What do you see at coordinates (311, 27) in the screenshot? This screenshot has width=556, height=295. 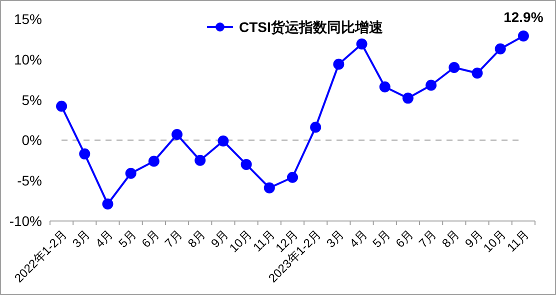 I see `legend-label: CTSI货运指数同比增速` at bounding box center [311, 27].